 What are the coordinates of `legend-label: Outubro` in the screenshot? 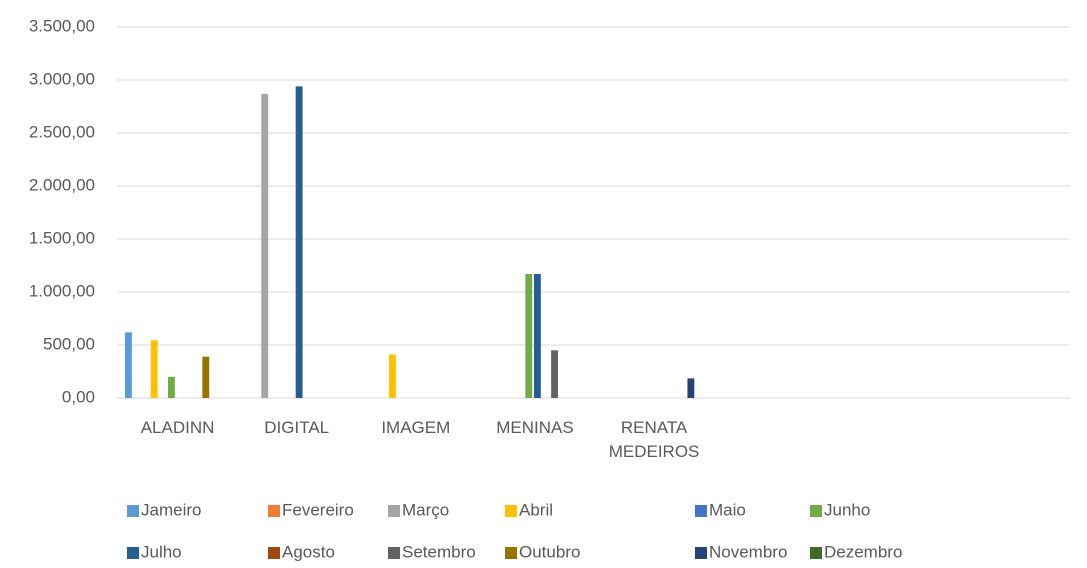 It's located at (549, 551).